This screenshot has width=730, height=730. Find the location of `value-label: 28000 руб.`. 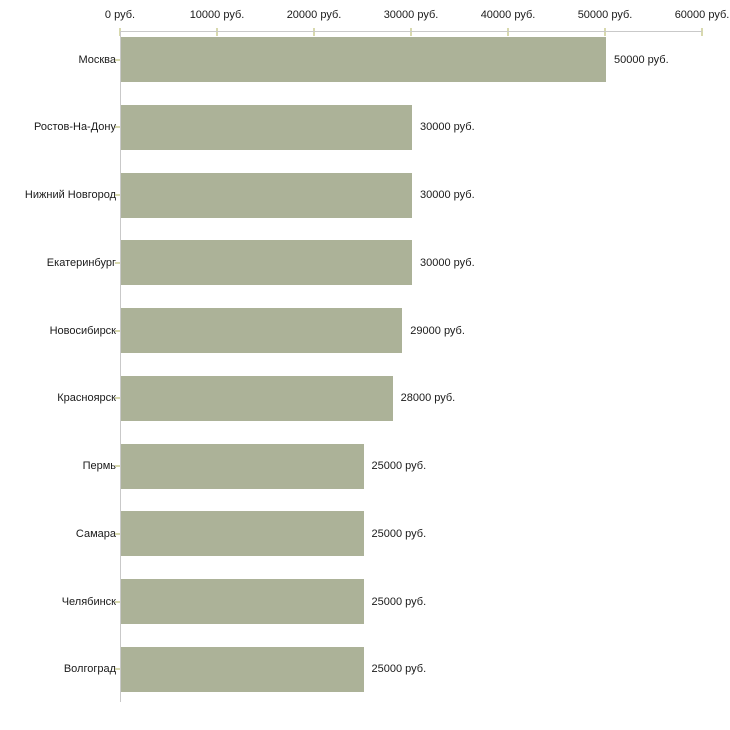

value-label: 28000 руб. is located at coordinates (428, 398).